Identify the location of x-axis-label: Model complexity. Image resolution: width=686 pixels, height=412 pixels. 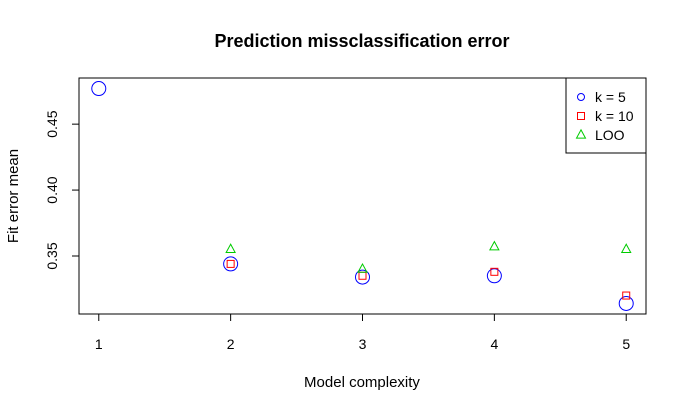
(362, 382).